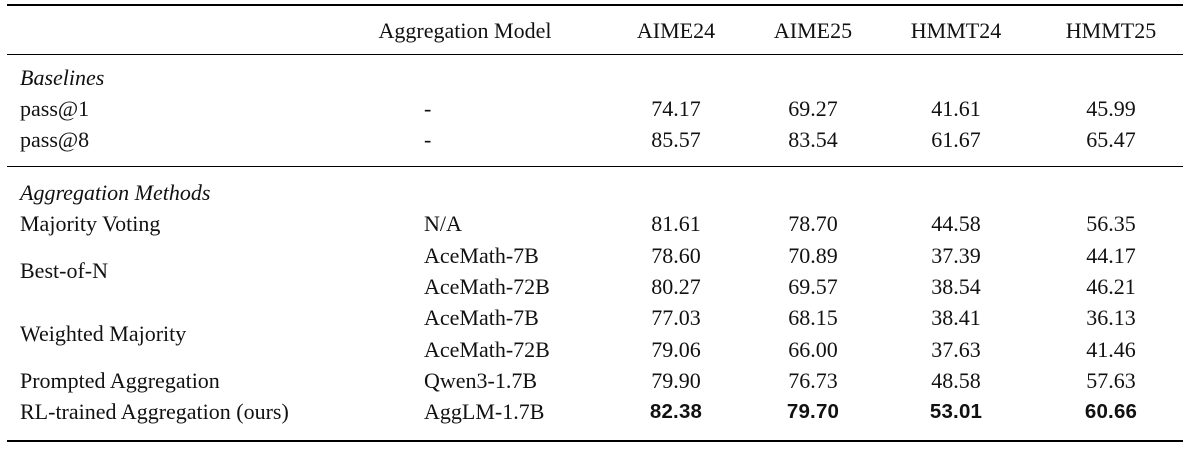 This screenshot has width=1188, height=450. Describe the element at coordinates (62, 77) in the screenshot. I see `section-label: Baselines` at that location.